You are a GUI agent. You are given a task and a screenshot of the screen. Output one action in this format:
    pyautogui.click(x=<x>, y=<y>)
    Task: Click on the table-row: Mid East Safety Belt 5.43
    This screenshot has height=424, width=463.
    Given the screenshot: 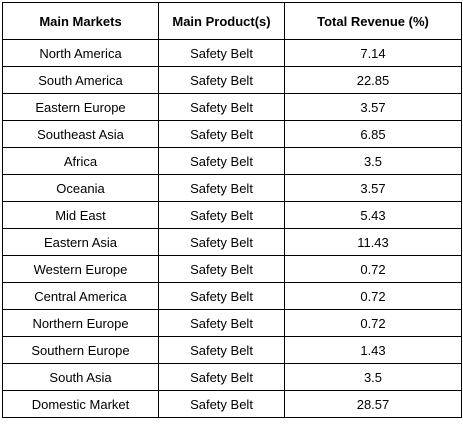 What is the action you would take?
    pyautogui.click(x=232, y=215)
    